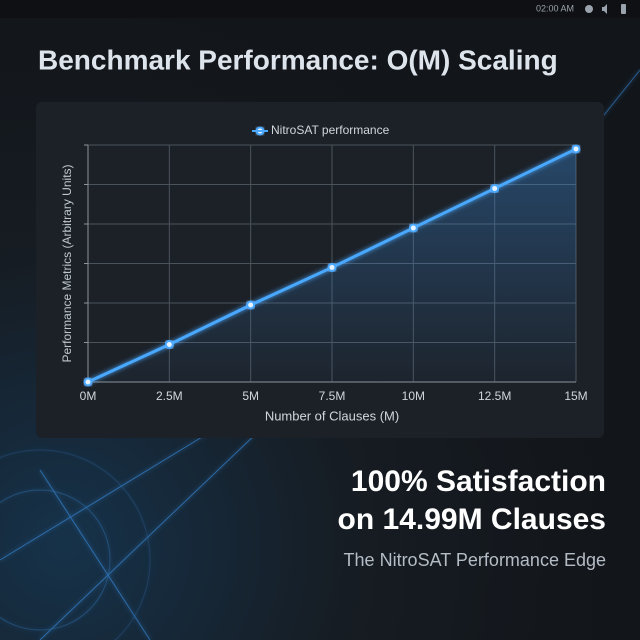  What do you see at coordinates (330, 130) in the screenshot?
I see `legend-label: NitroSAT performance` at bounding box center [330, 130].